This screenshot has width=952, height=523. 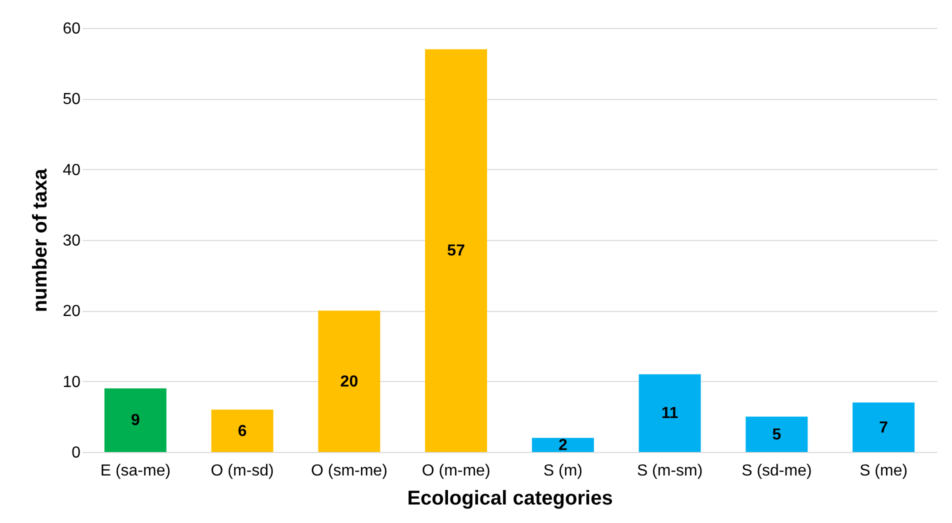 I want to click on data-label: 6, so click(x=242, y=431).